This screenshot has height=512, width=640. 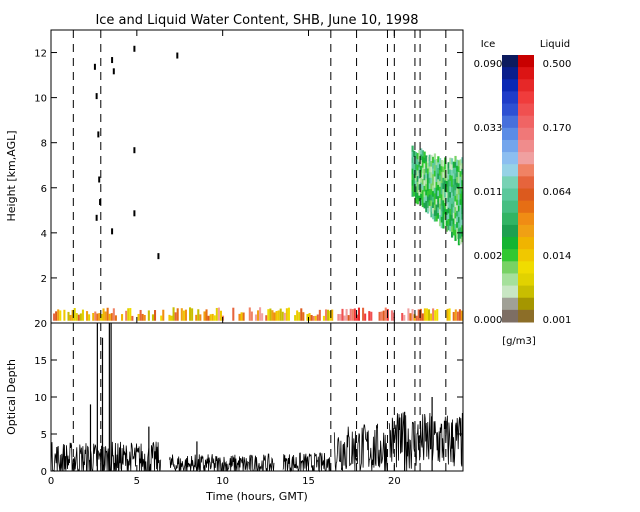 I want to click on time-ticks: 0 5 10 15 20, so click(x=224, y=476).